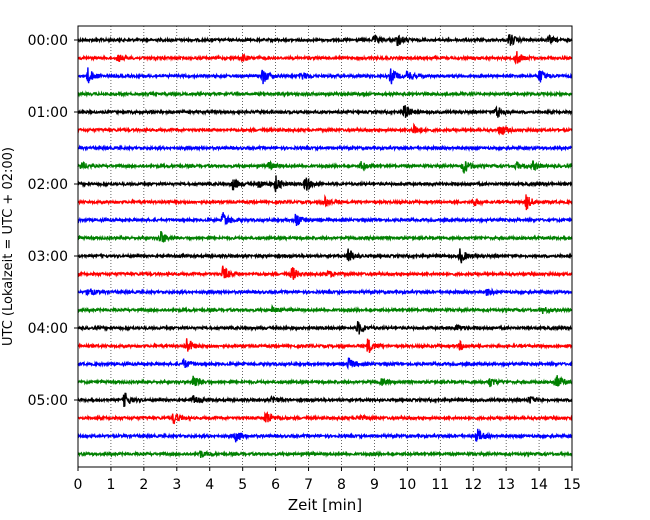  I want to click on y-tick-label: 01:00, so click(48, 113).